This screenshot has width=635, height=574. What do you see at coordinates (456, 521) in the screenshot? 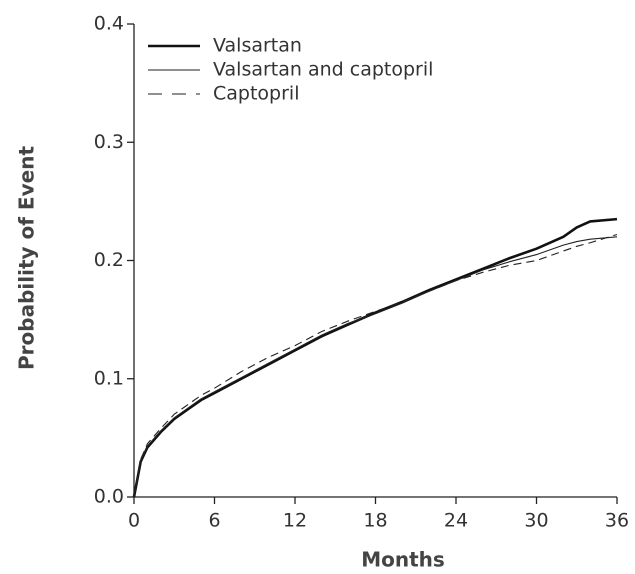
I see `x-tick-label: 24` at bounding box center [456, 521].